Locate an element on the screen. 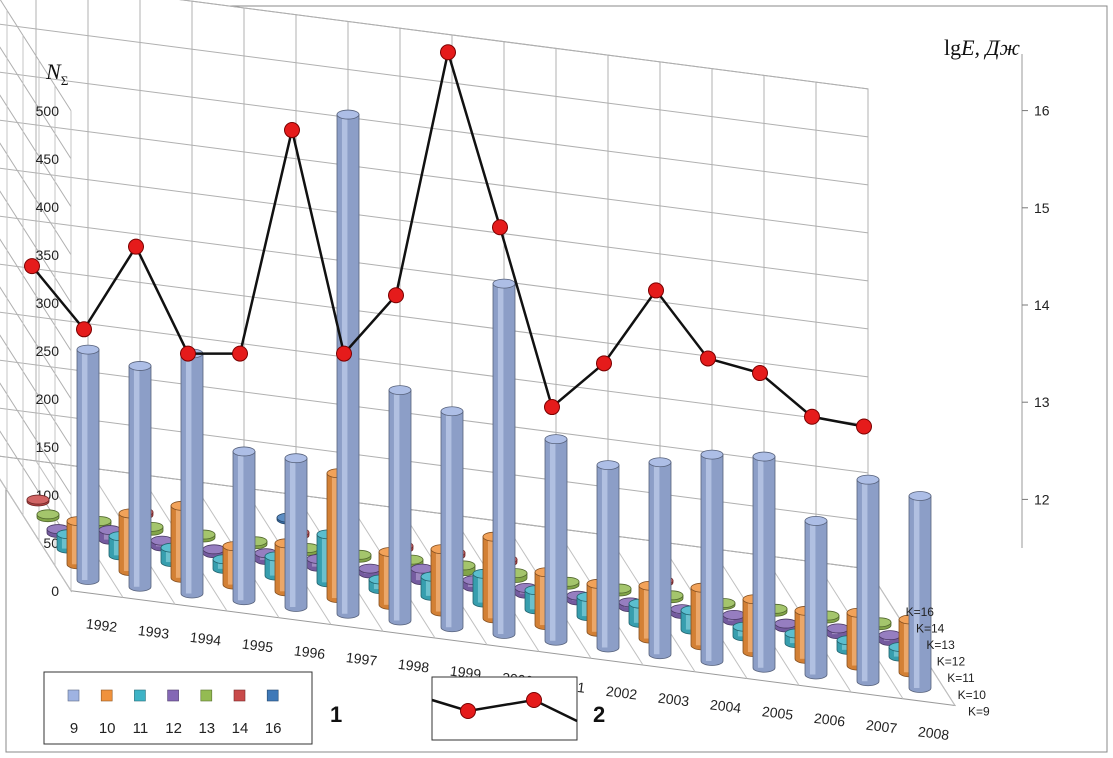 The width and height of the screenshot is (1113, 758). right-tick-label: 13 is located at coordinates (1042, 402).